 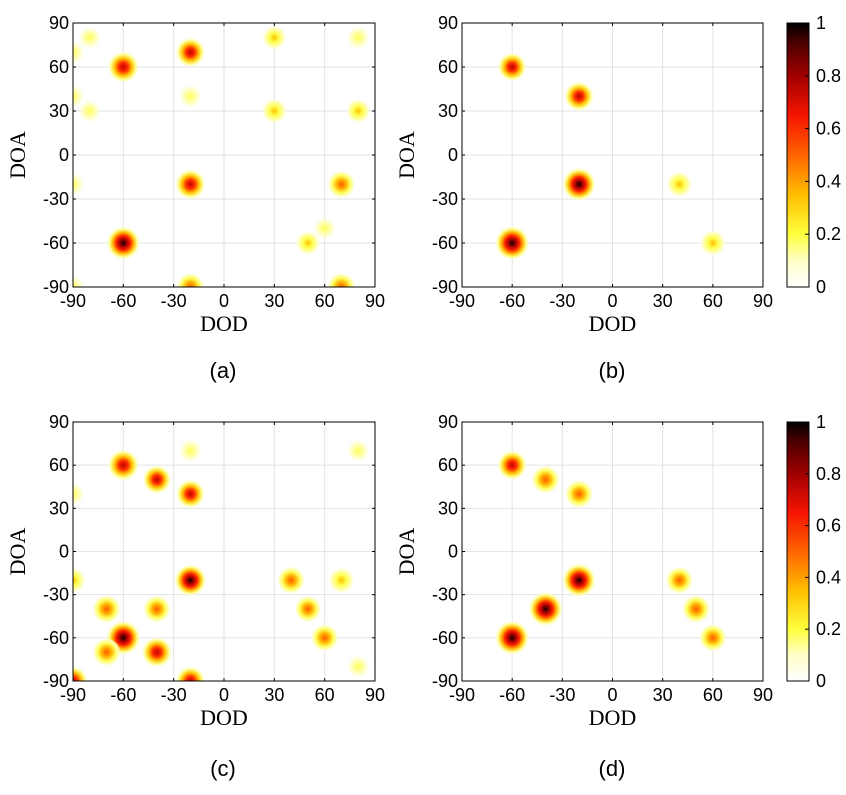 I want to click on colorbar-tick-label: 1, so click(x=821, y=422).